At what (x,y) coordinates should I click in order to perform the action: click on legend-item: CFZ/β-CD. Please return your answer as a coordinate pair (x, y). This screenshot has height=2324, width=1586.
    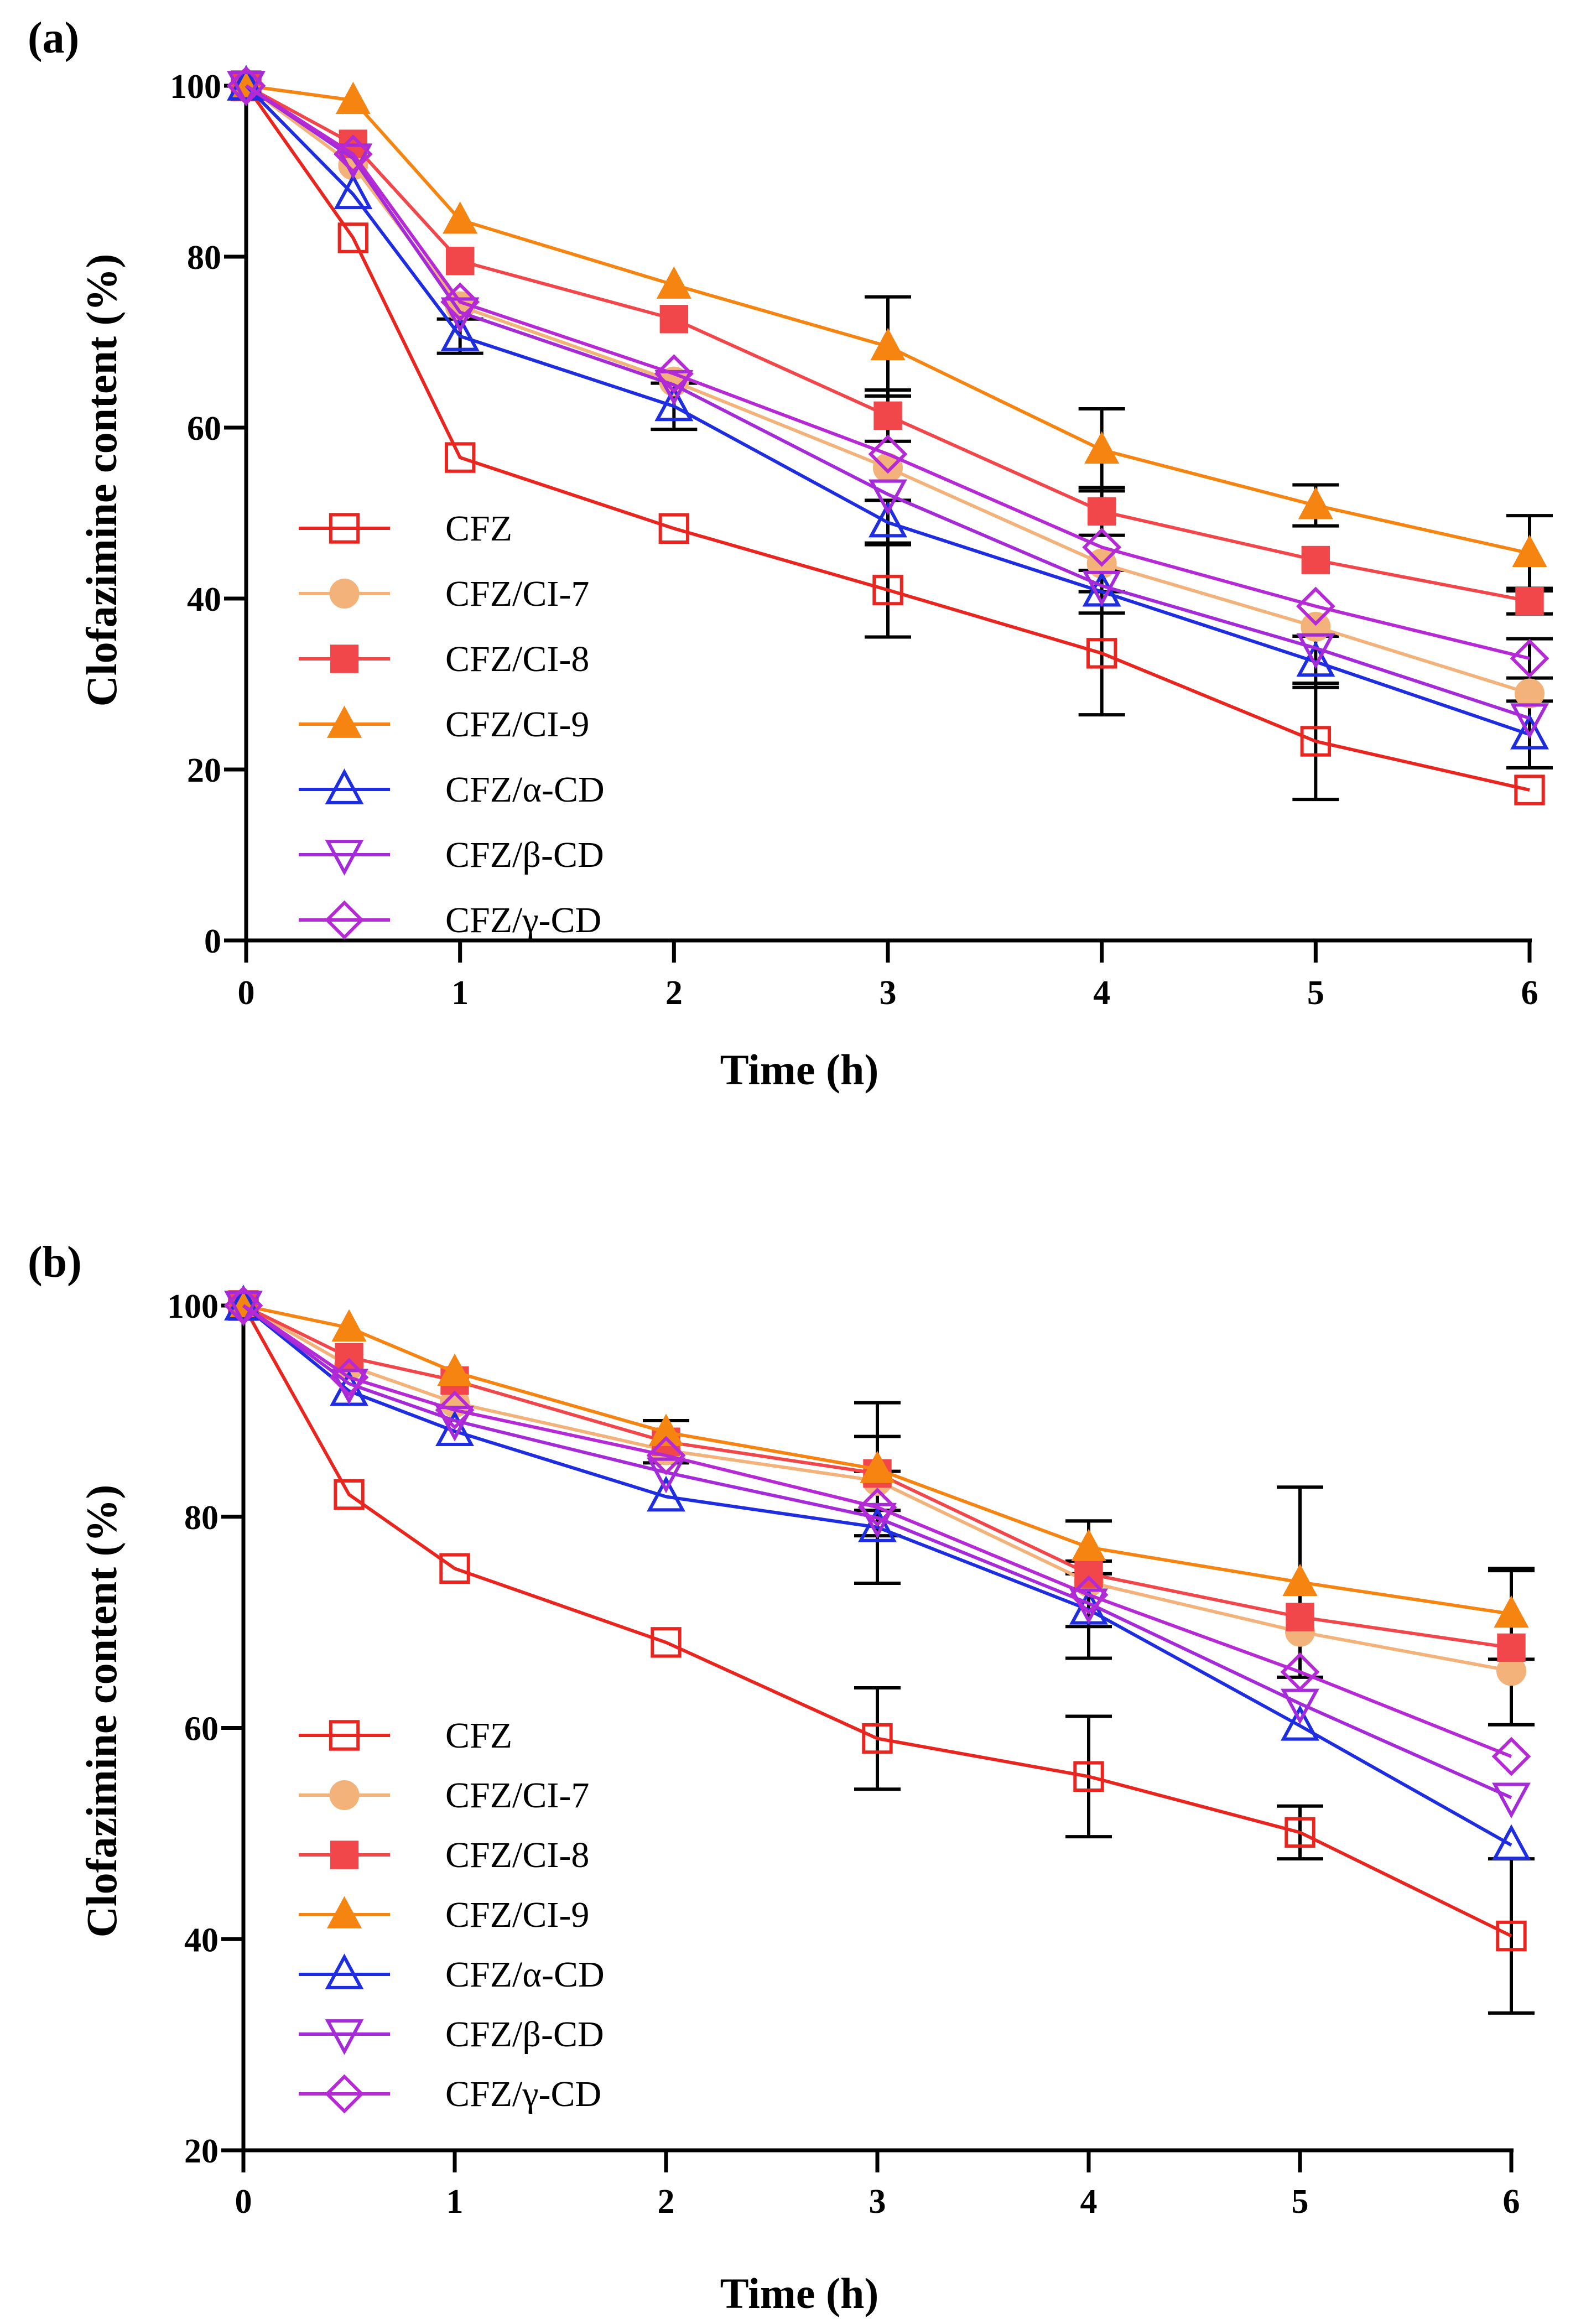
    Looking at the image, I should click on (451, 2034).